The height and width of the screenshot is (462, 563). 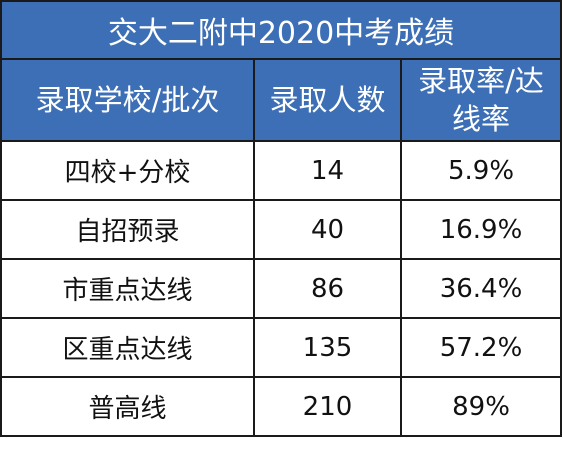 I want to click on cell: 普高线, so click(x=127, y=406).